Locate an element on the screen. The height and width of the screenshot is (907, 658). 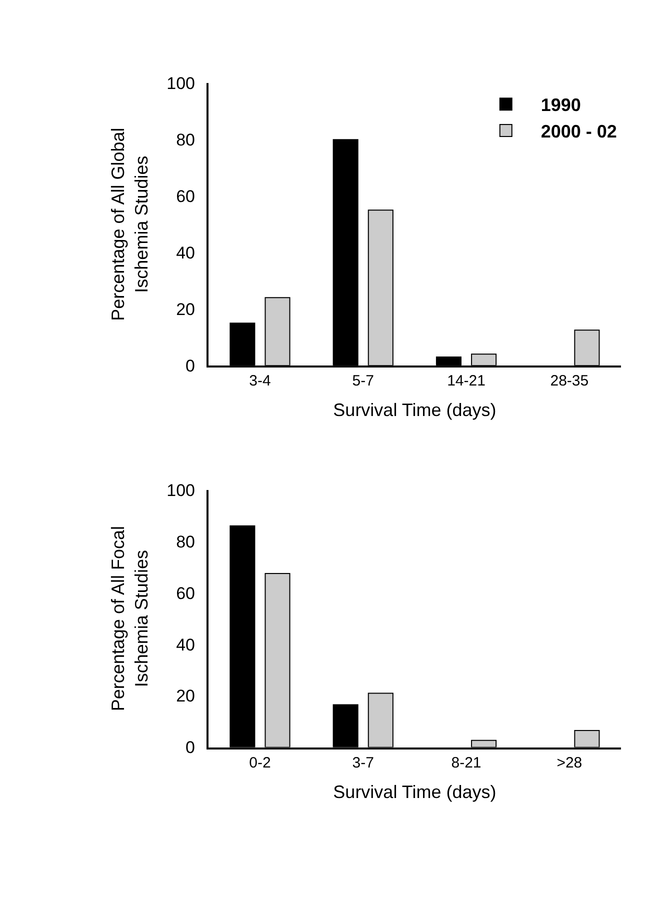
x-tick-label: 14-21 is located at coordinates (466, 381).